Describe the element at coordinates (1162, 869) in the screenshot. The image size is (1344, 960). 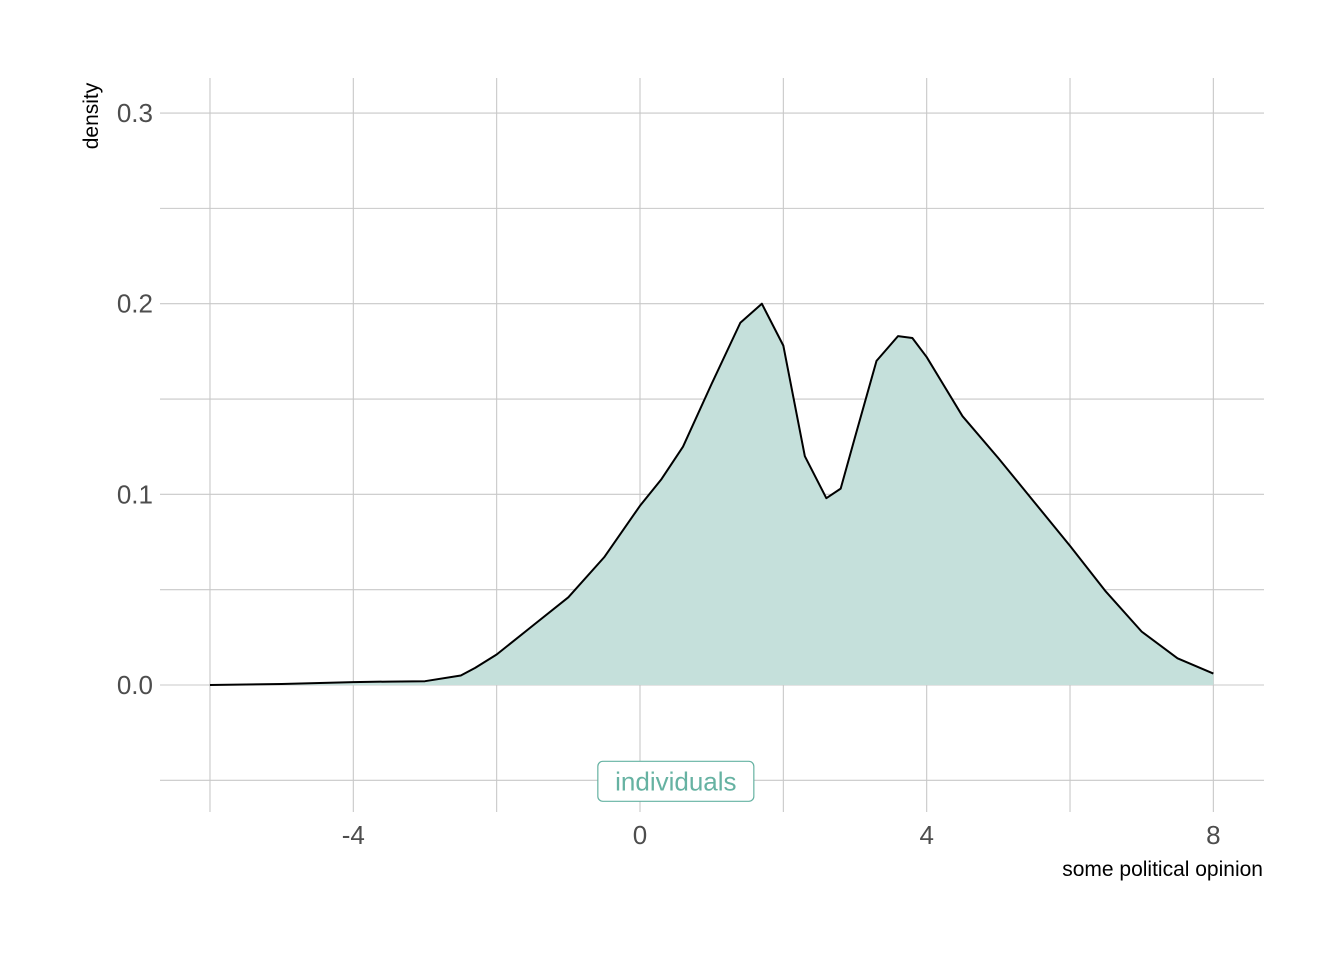
I see `x-axis-title: some political opinion` at that location.